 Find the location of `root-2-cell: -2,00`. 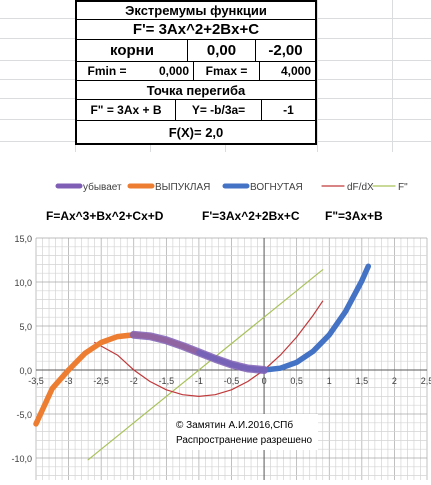

root-2-cell: -2,00 is located at coordinates (285, 50).